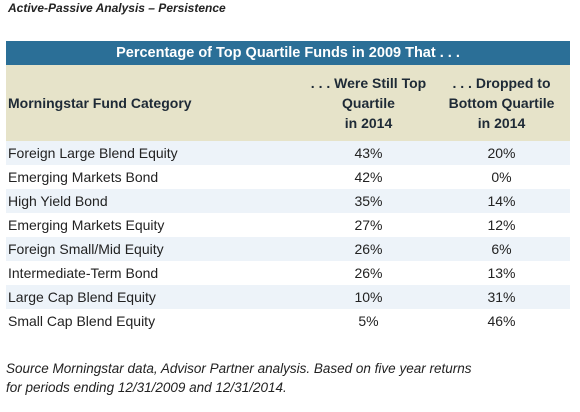  Describe the element at coordinates (368, 321) in the screenshot. I see `cell-still-top: 5%` at that location.